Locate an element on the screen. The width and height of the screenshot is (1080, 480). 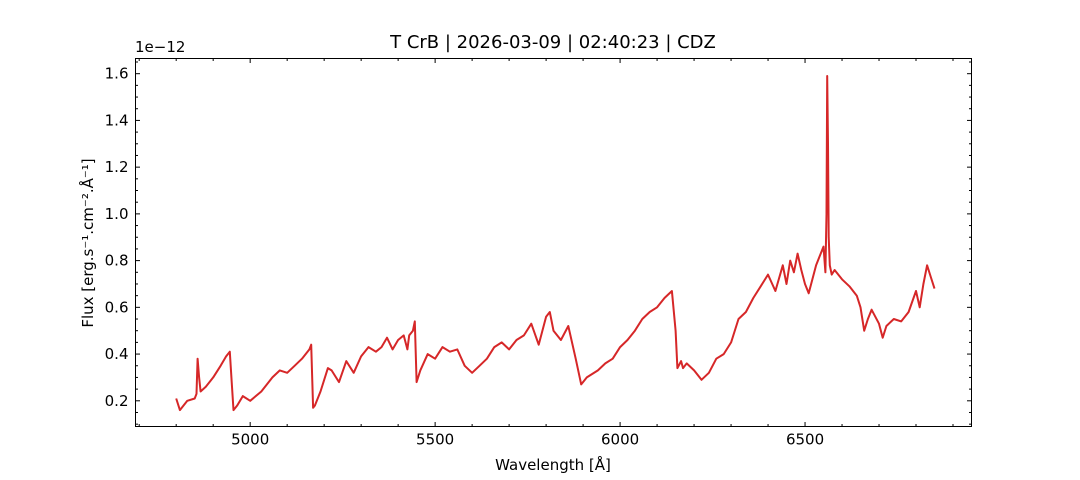
y-tick-label: 1.6 is located at coordinates (117, 74).